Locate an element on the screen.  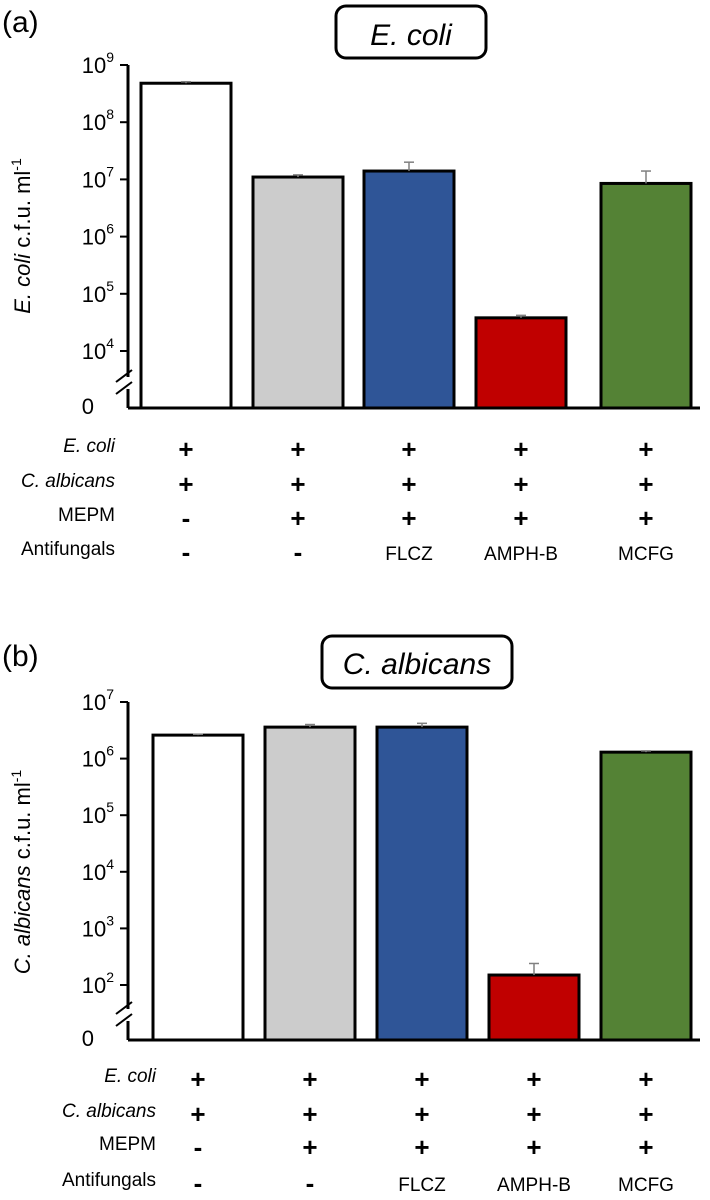
y-axis-label: E. coli c.f.u. ml-1 is located at coordinates (21, 236).